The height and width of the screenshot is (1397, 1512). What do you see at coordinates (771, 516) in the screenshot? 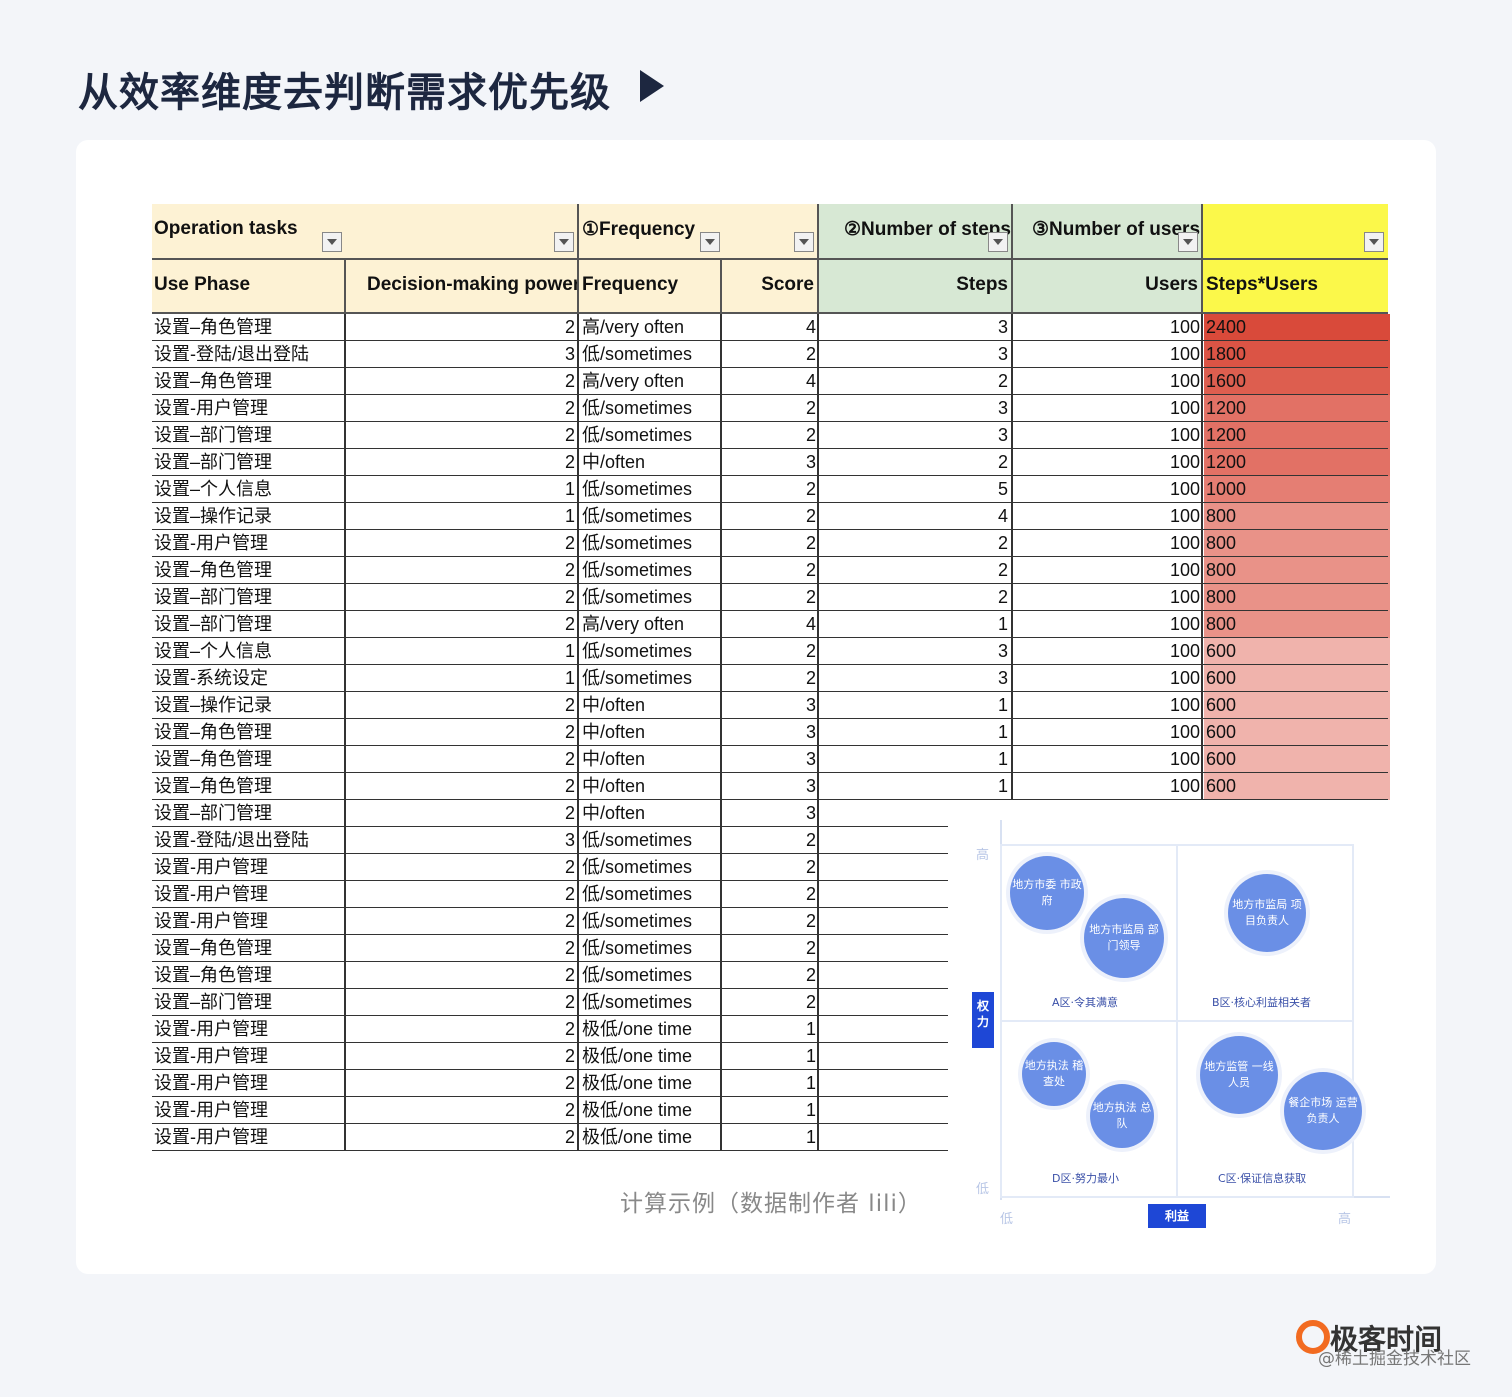
I see `table-row: 设置–操作记录 1 低/sometimes 2 4 100 800` at bounding box center [771, 516].